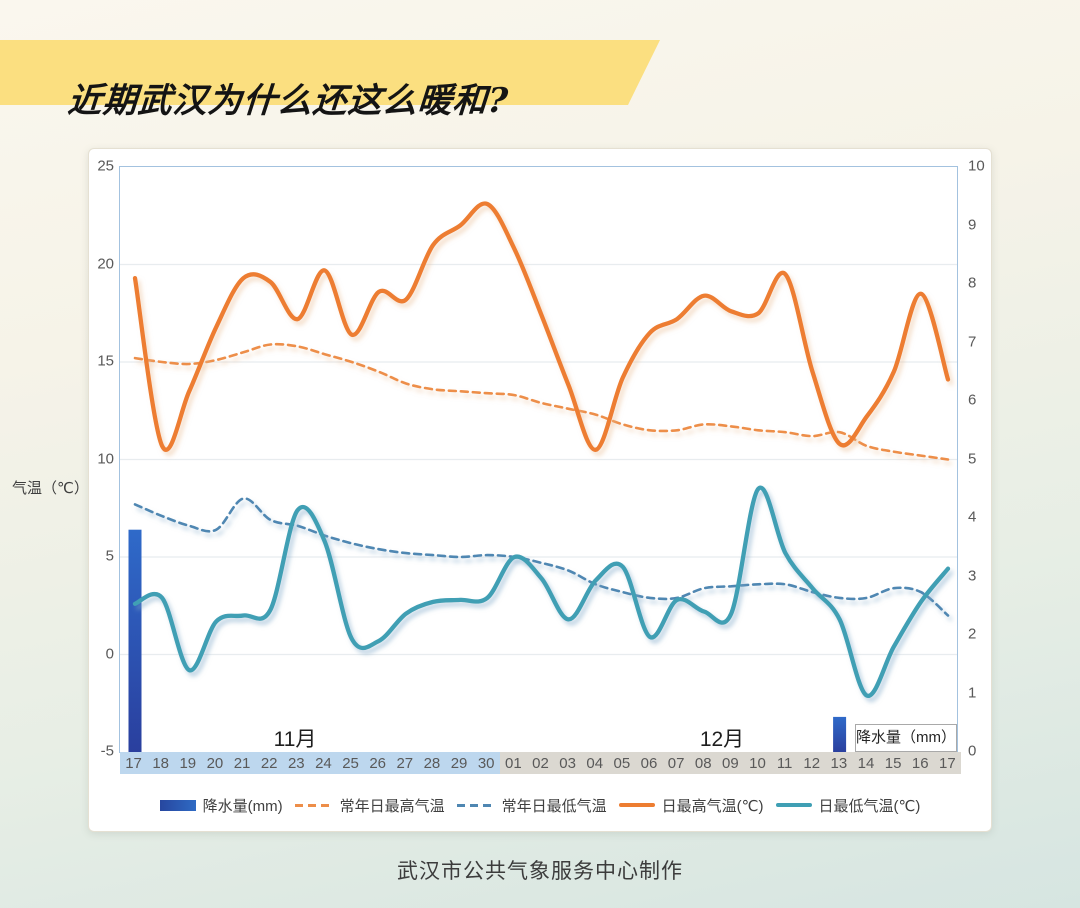 The width and height of the screenshot is (1080, 908). I want to click on temp-axis-tick: 10, so click(105, 458).